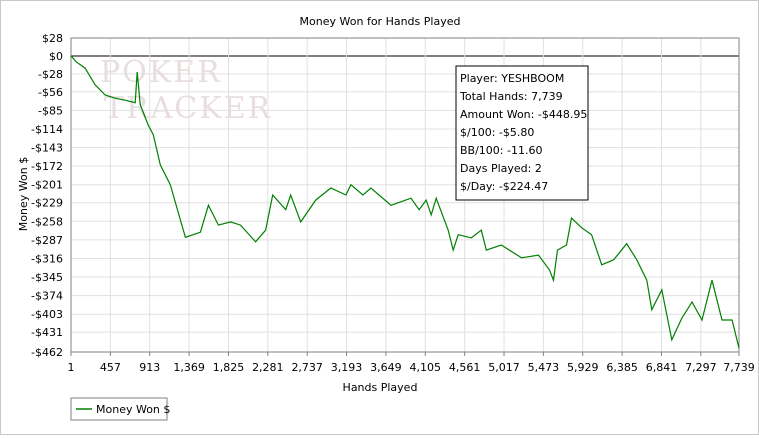  What do you see at coordinates (189, 367) in the screenshot?
I see `x-tick-label: 1,369` at bounding box center [189, 367].